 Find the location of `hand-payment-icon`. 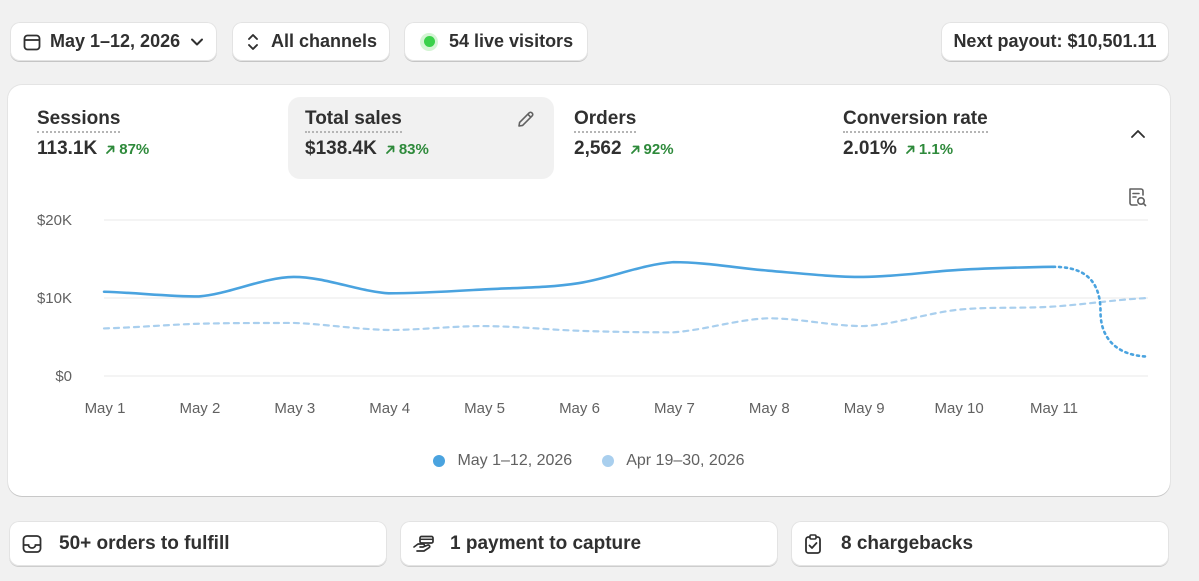

hand-payment-icon is located at coordinates (424, 544).